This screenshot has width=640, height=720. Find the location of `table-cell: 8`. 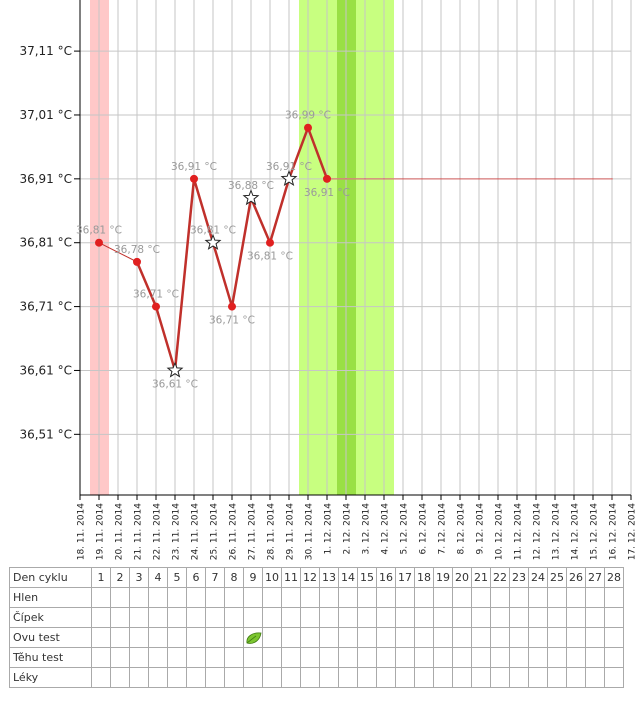

table-cell: 8 is located at coordinates (234, 577).